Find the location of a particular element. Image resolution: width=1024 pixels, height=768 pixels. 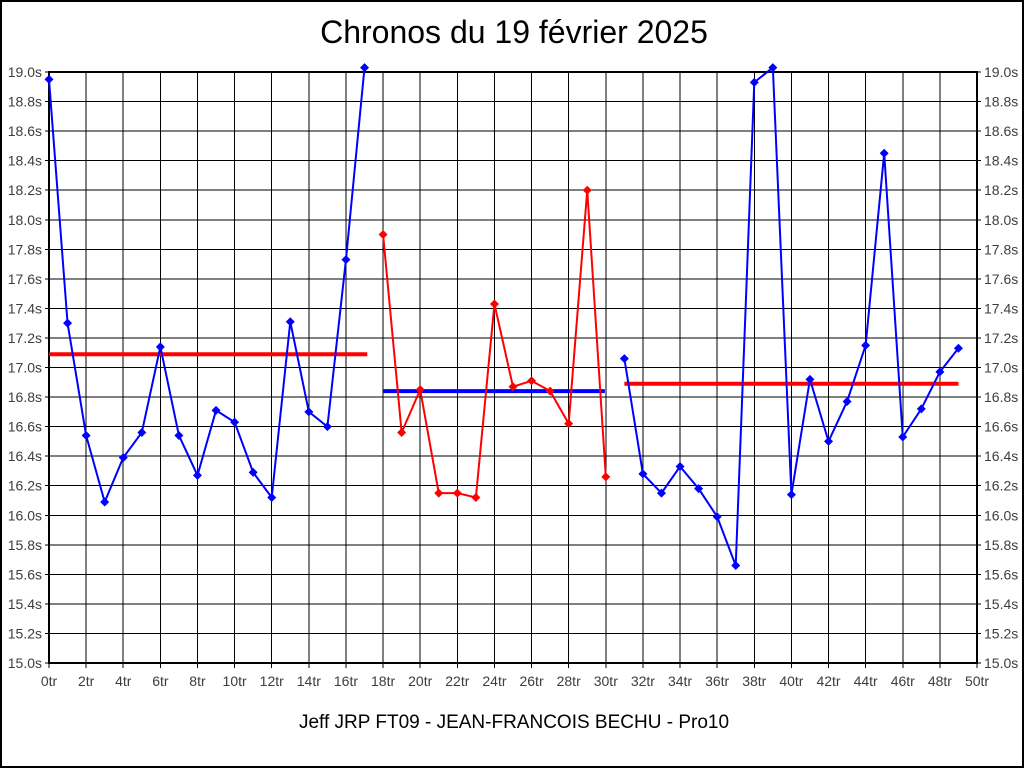

x-axis-label: 44tr is located at coordinates (866, 681).